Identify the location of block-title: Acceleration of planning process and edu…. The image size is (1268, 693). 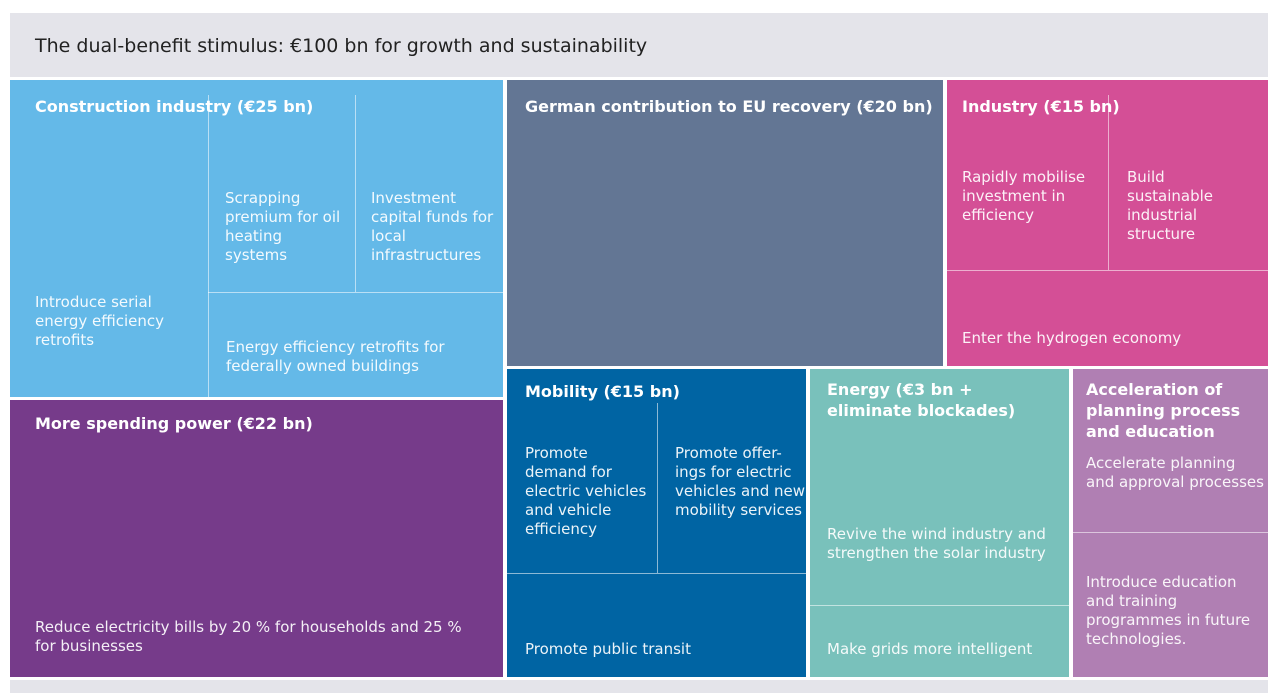
(1163, 410).